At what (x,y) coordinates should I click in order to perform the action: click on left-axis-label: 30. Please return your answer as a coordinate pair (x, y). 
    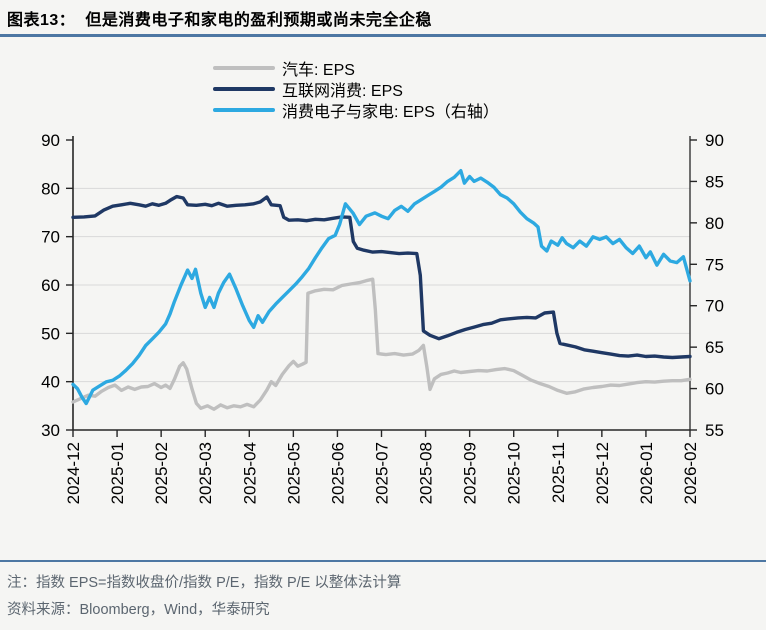
    Looking at the image, I should click on (50, 430).